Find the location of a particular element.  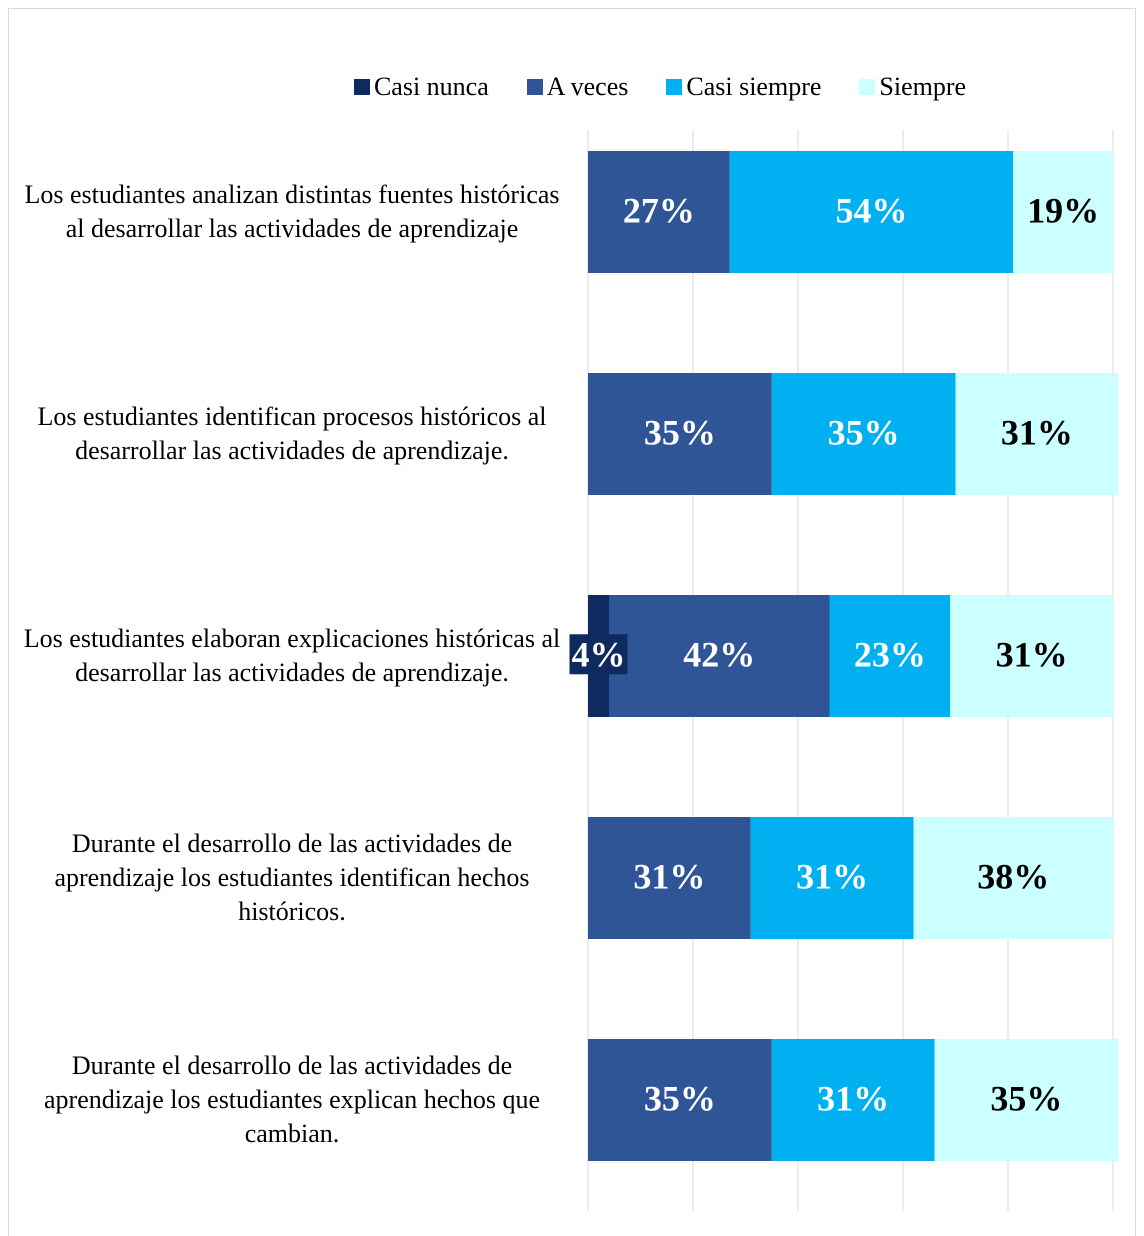

data-label: 42% is located at coordinates (719, 654).